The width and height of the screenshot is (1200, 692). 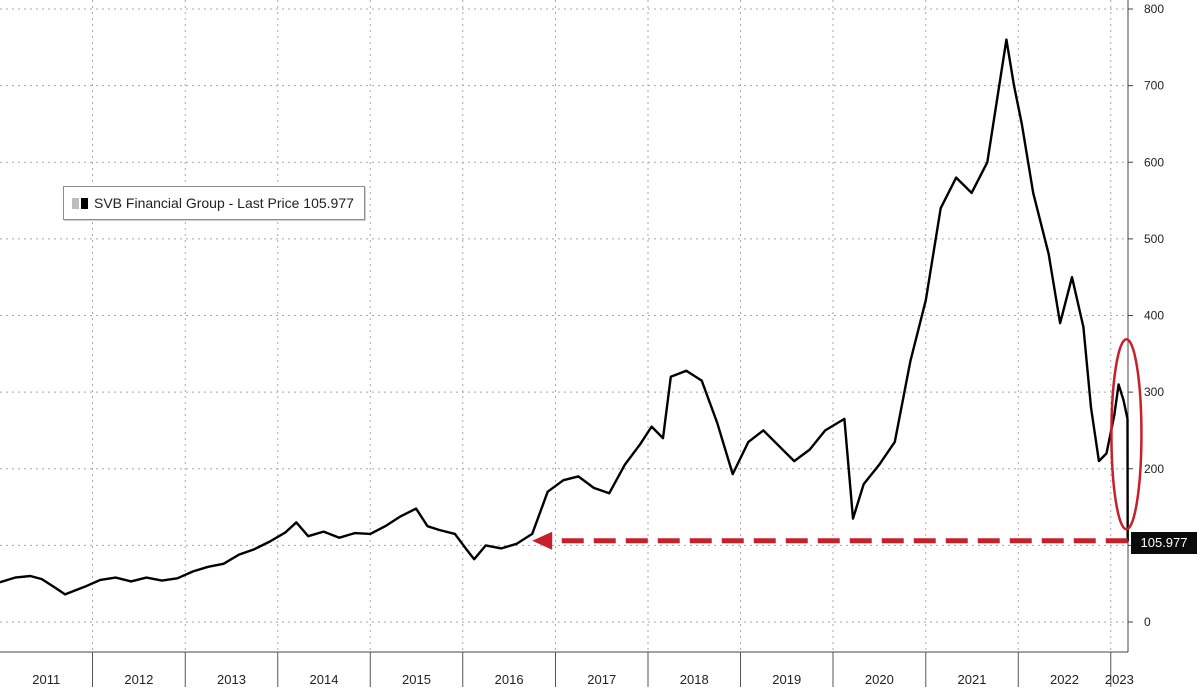 What do you see at coordinates (84, 203) in the screenshot?
I see `legend-swatch-black` at bounding box center [84, 203].